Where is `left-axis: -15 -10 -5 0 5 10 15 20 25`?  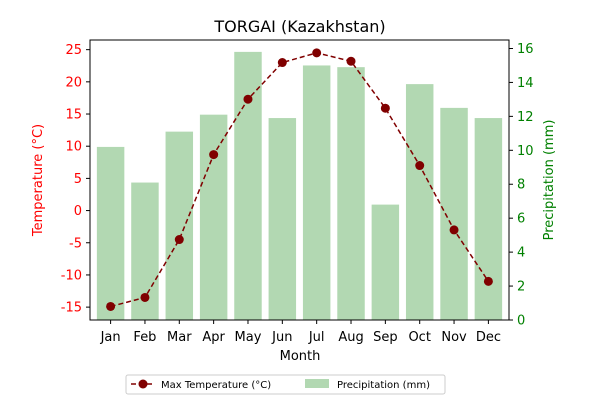 left-axis: -15 -10 -5 0 5 10 15 20 25 is located at coordinates (75, 179).